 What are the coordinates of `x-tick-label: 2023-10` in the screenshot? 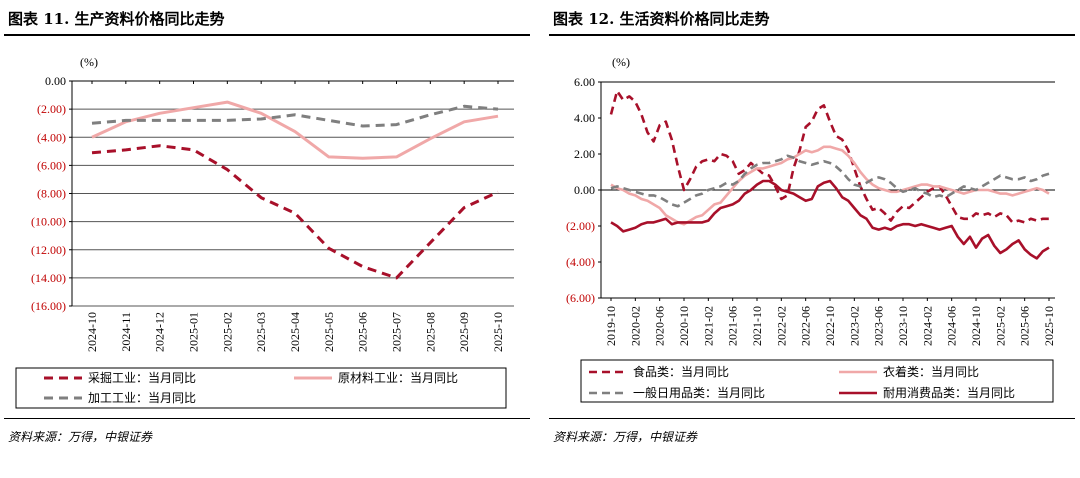 It's located at (903, 326).